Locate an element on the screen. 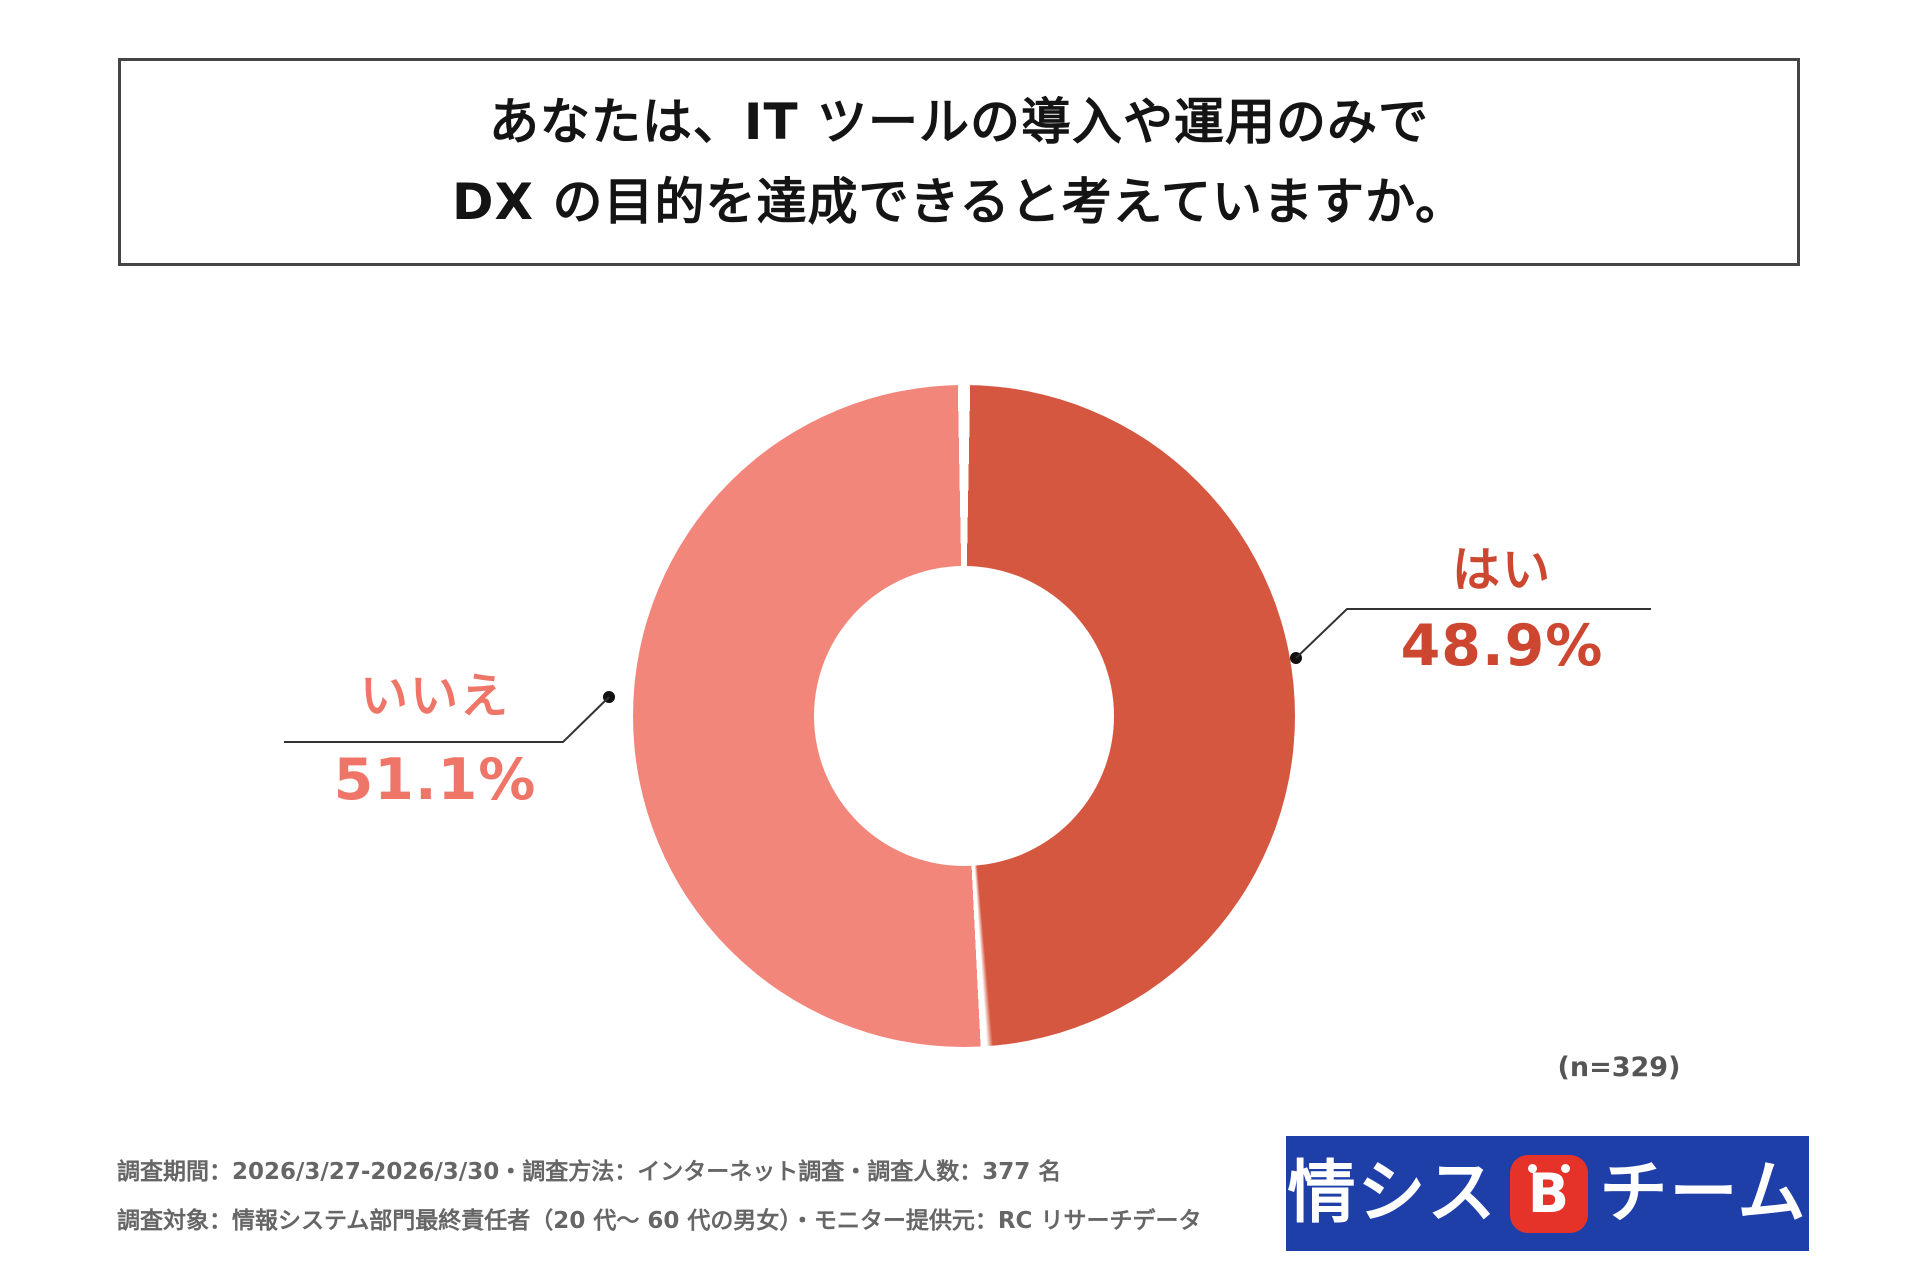  leader-dot-yes is located at coordinates (1296, 658).